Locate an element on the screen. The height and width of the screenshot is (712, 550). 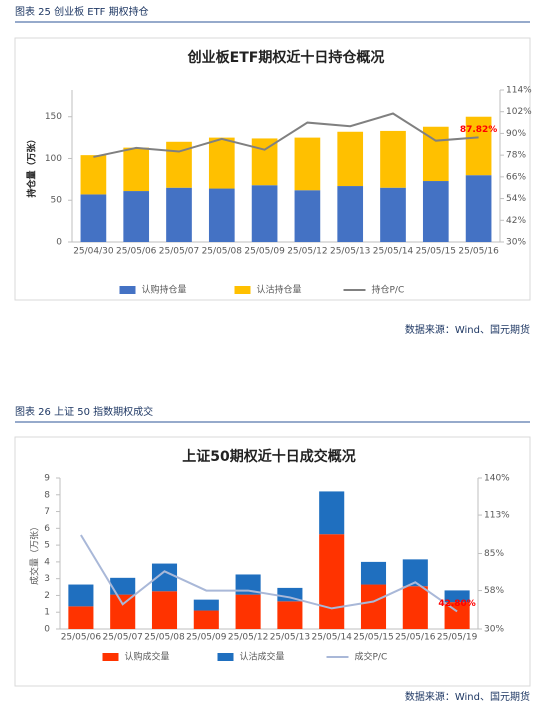
y-tick-label: 2 is located at coordinates (47, 596).